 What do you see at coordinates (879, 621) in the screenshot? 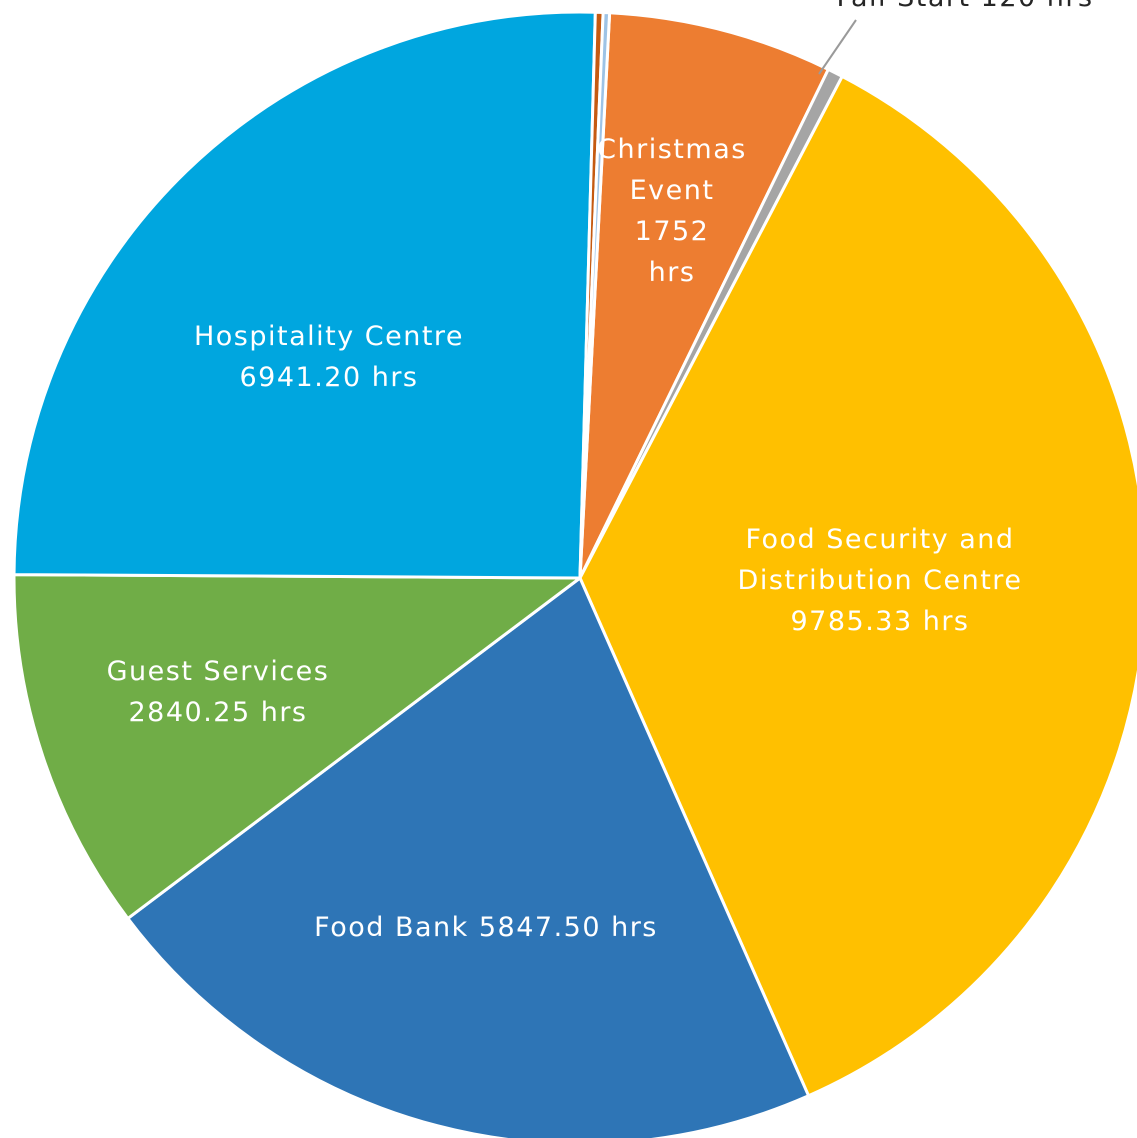
I see `slice-label-line: 9785.33 hrs` at bounding box center [879, 621].